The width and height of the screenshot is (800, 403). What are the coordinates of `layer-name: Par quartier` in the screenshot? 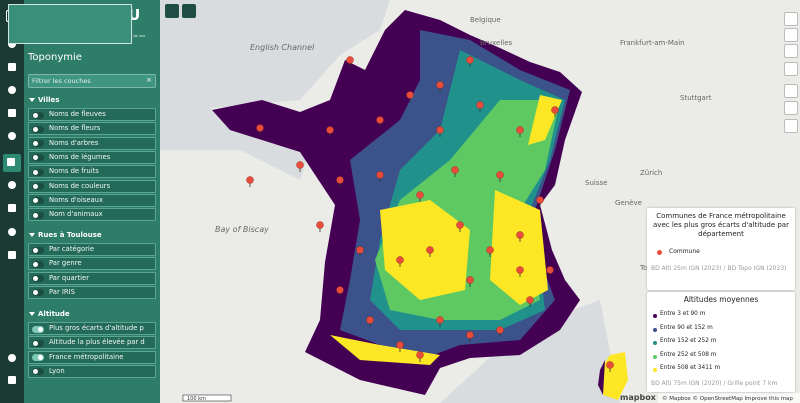 It's located at (69, 277).